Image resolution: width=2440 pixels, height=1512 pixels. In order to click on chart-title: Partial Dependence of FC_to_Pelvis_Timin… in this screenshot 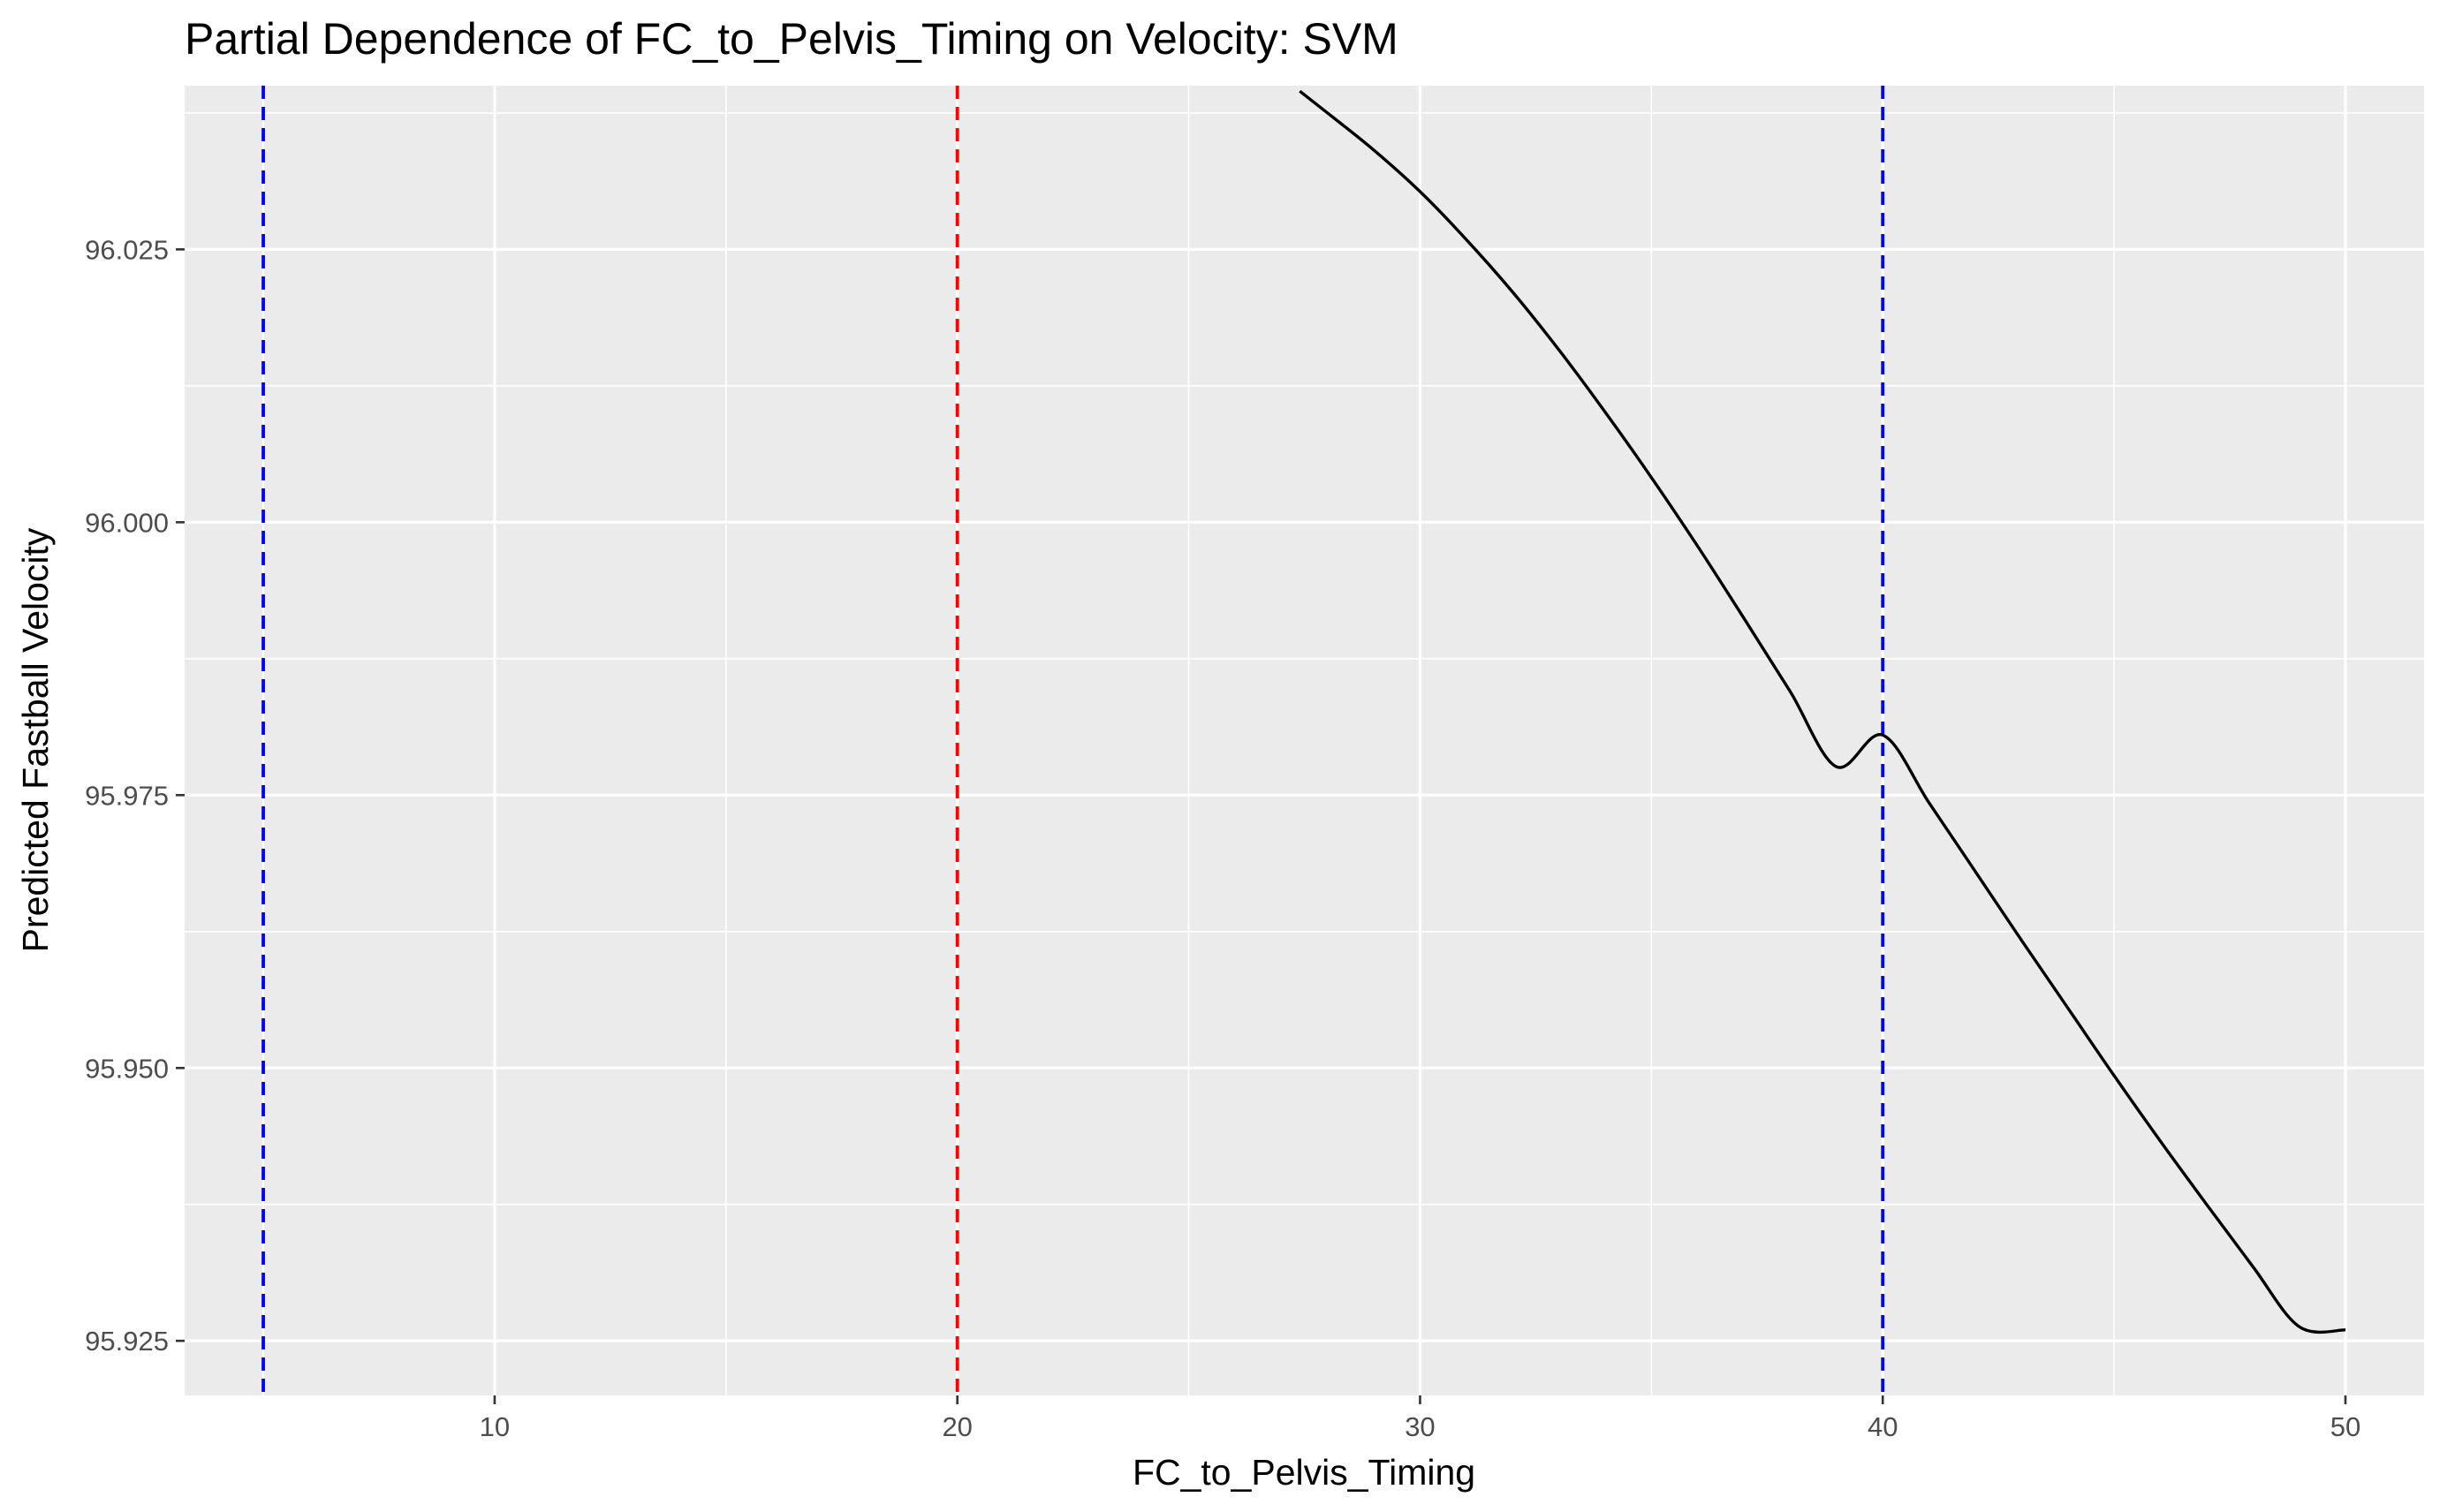, I will do `click(791, 39)`.